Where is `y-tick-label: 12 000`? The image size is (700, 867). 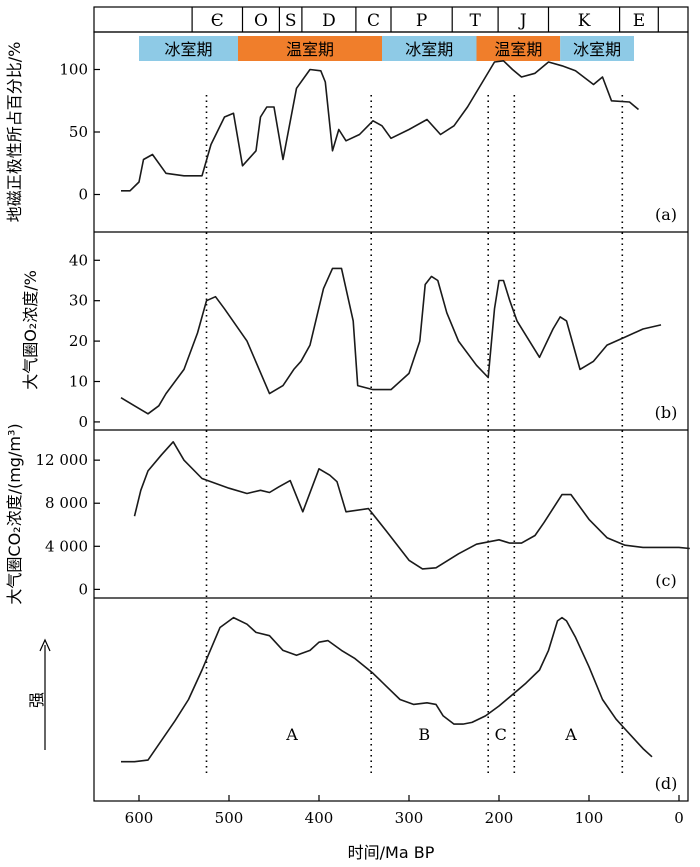 y-tick-label: 12 000 is located at coordinates (62, 460).